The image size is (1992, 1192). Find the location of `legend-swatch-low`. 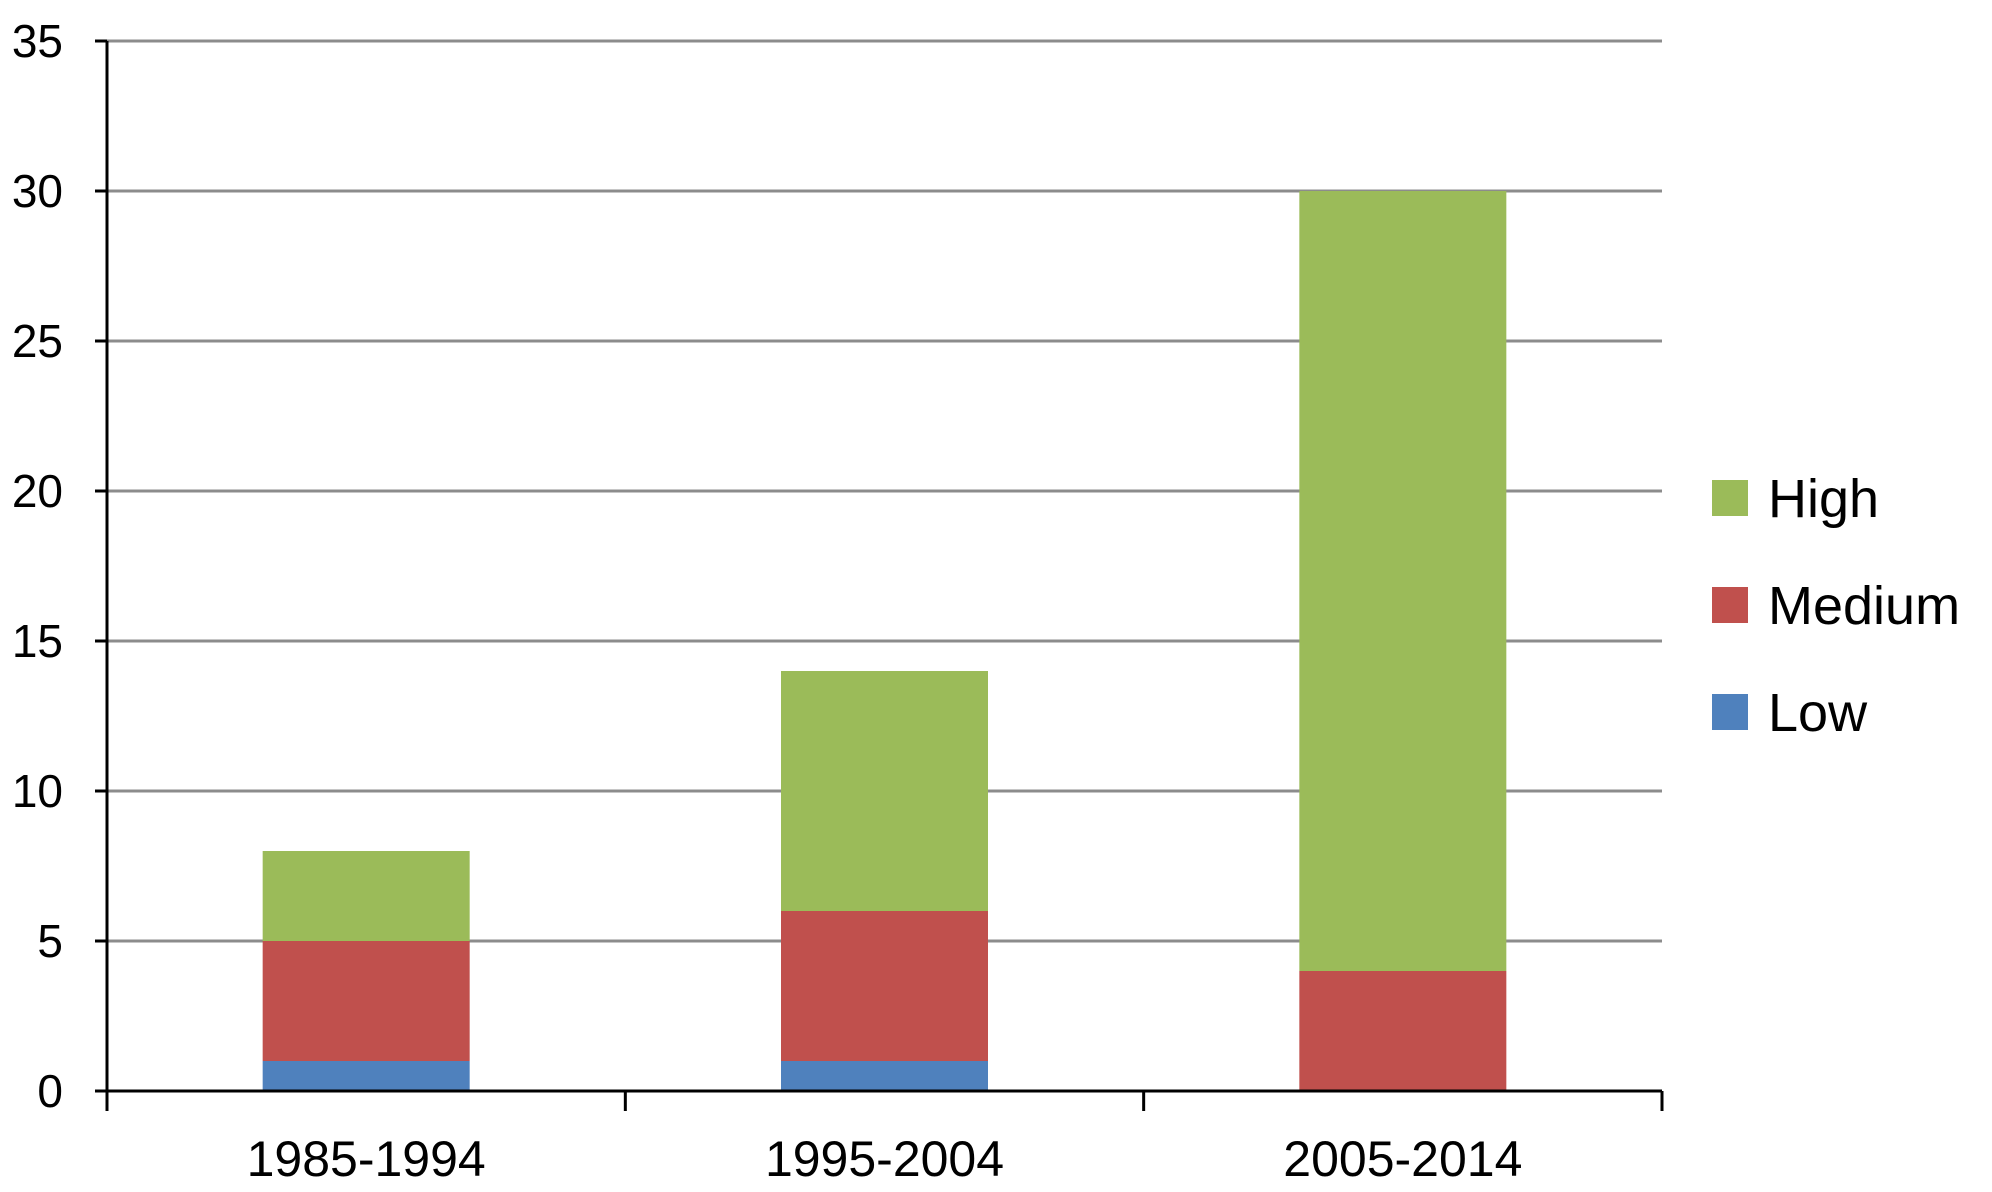

legend-swatch-low is located at coordinates (1730, 712).